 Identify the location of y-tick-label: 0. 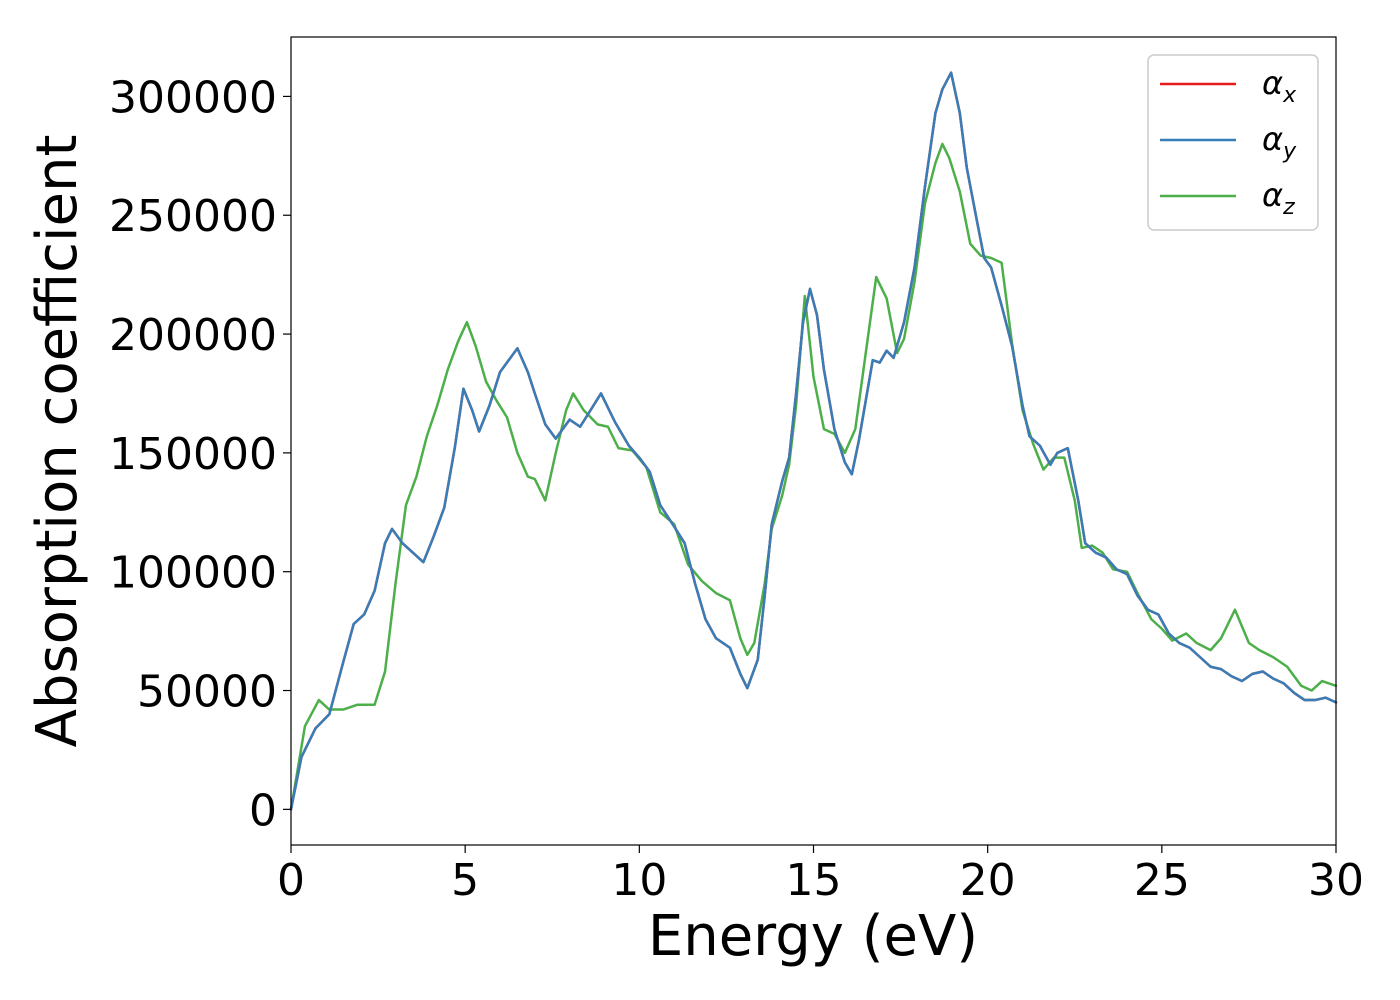
(263, 810).